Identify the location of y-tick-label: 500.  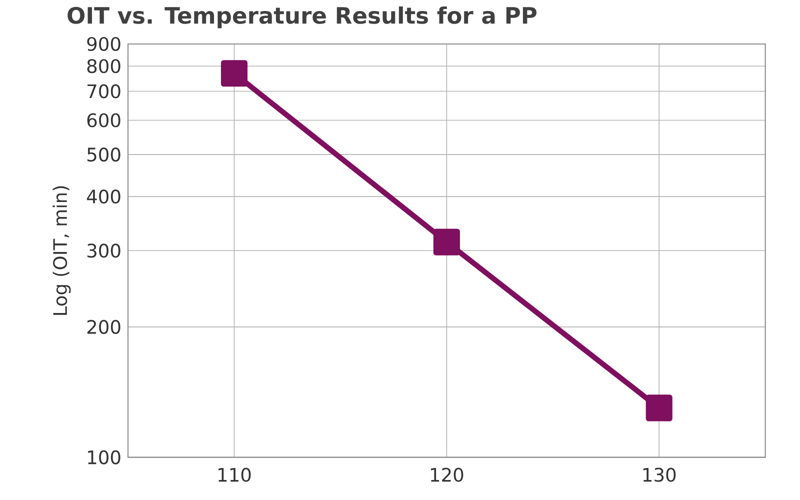
(103, 155).